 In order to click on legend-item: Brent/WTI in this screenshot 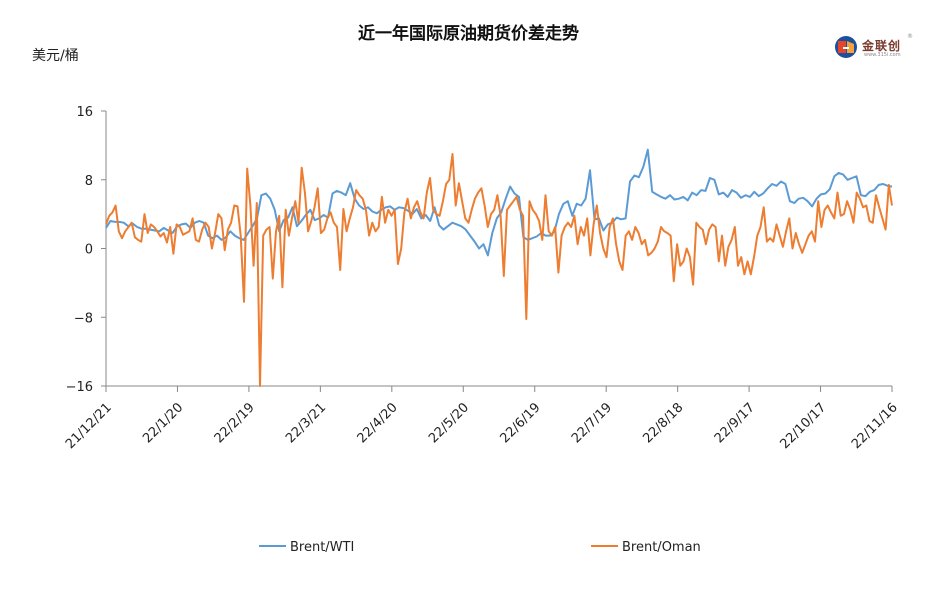, I will do `click(306, 547)`.